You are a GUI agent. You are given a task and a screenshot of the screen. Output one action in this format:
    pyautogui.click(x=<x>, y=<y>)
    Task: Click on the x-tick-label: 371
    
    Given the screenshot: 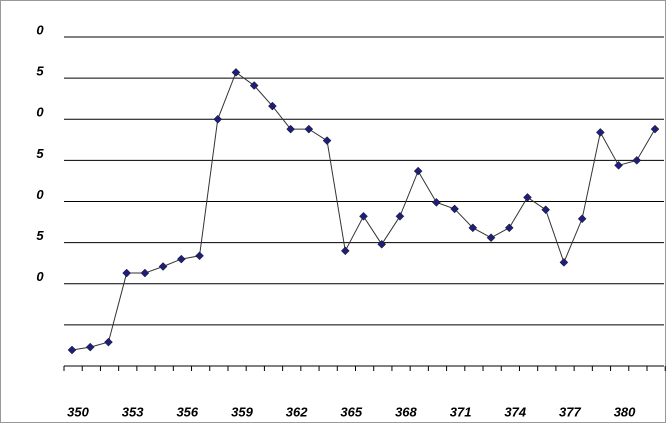 What is the action you would take?
    pyautogui.click(x=461, y=411)
    